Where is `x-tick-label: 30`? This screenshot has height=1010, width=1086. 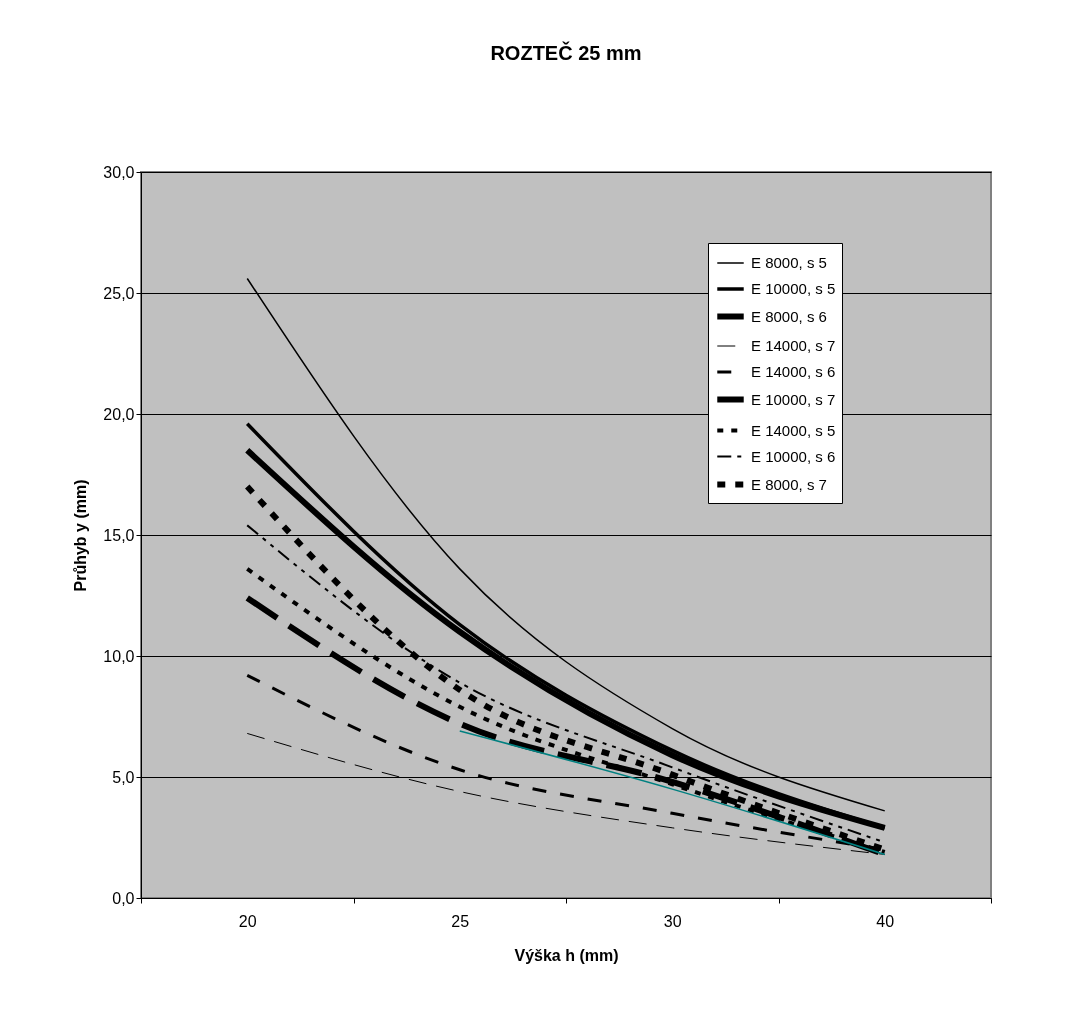 x-tick-label: 30 is located at coordinates (672, 921).